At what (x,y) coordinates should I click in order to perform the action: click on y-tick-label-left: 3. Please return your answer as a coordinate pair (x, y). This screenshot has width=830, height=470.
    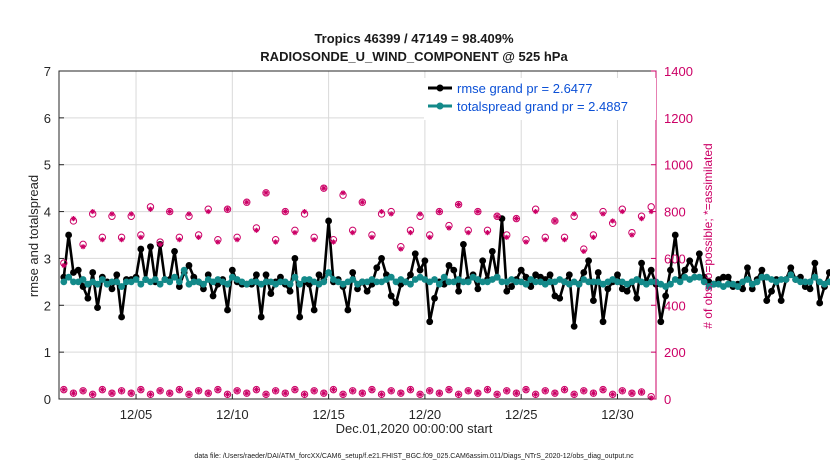
    Looking at the image, I should click on (47, 258).